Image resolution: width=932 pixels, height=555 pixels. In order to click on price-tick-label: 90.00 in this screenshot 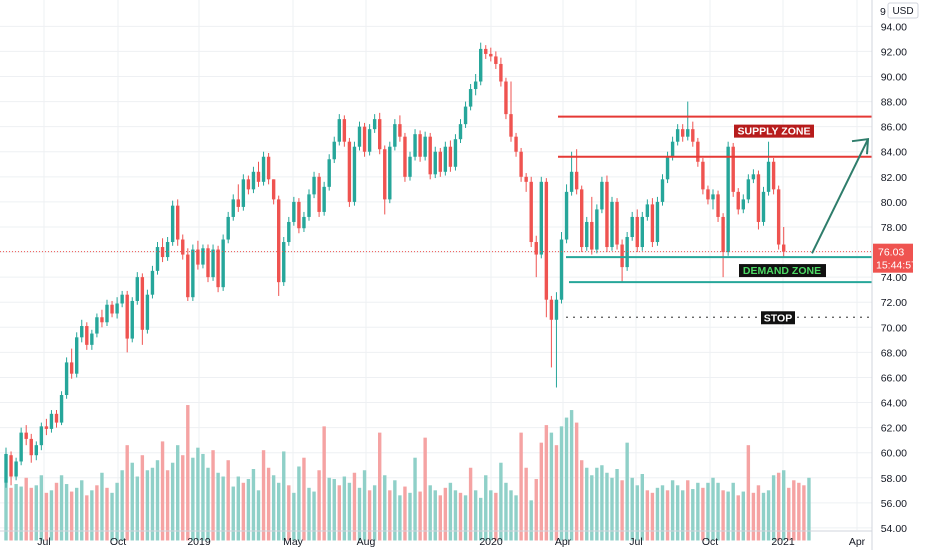, I will do `click(894, 77)`.